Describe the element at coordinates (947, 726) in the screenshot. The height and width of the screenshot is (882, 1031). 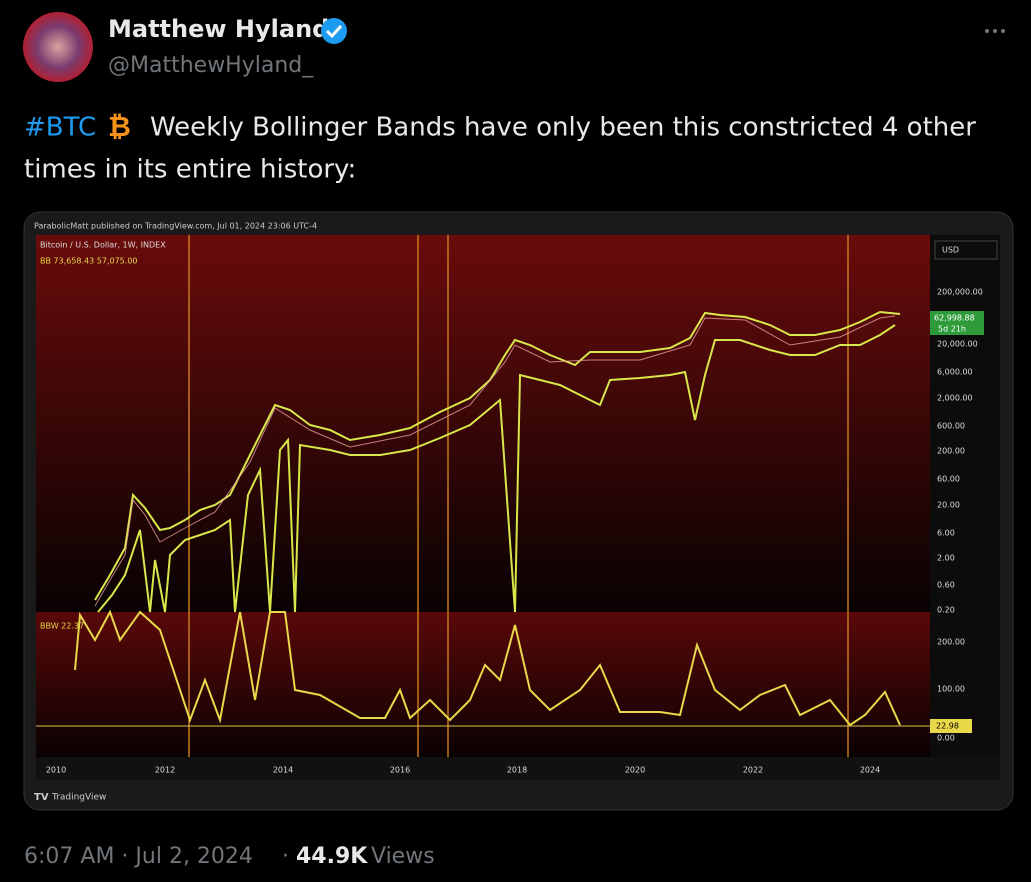
I see `bbw-tag: 22.98` at that location.